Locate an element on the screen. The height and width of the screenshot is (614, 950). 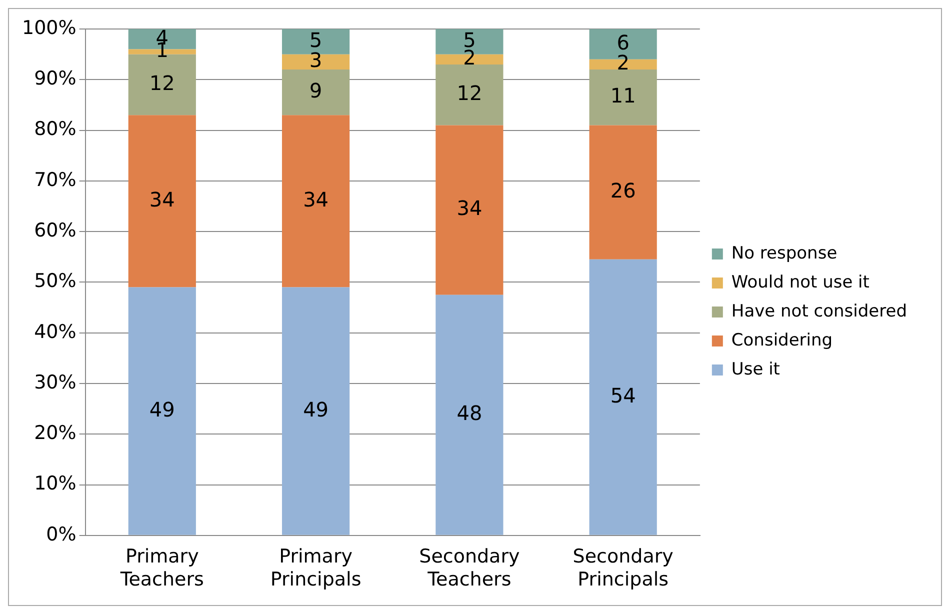
legend-label: Would not use it is located at coordinates (800, 282).